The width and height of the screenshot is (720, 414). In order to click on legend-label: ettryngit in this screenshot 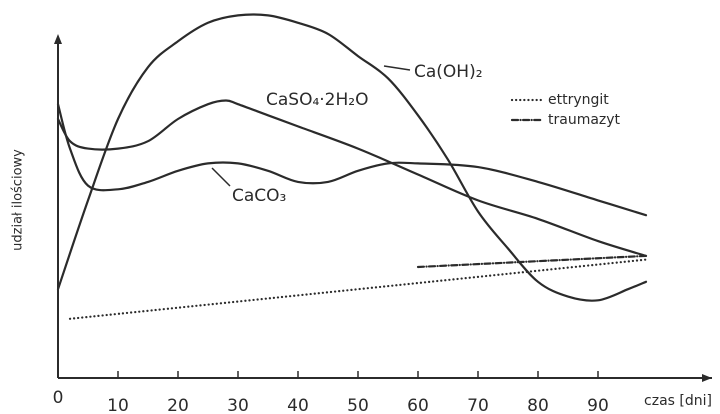, I will do `click(578, 100)`.